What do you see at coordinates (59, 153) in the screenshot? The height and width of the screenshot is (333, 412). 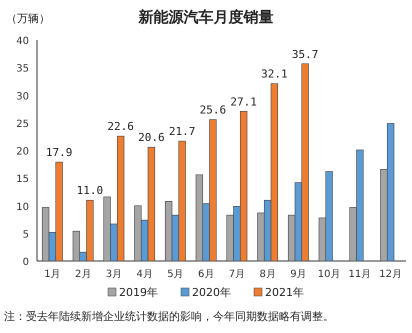 I see `data-label: 17.9` at bounding box center [59, 153].